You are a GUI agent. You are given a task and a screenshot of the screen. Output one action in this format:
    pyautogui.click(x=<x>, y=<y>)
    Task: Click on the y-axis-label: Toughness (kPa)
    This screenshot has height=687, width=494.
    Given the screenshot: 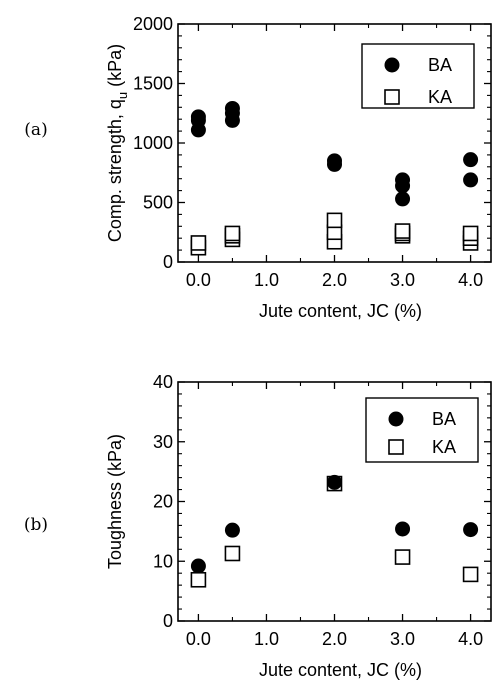 What is the action you would take?
    pyautogui.click(x=115, y=501)
    